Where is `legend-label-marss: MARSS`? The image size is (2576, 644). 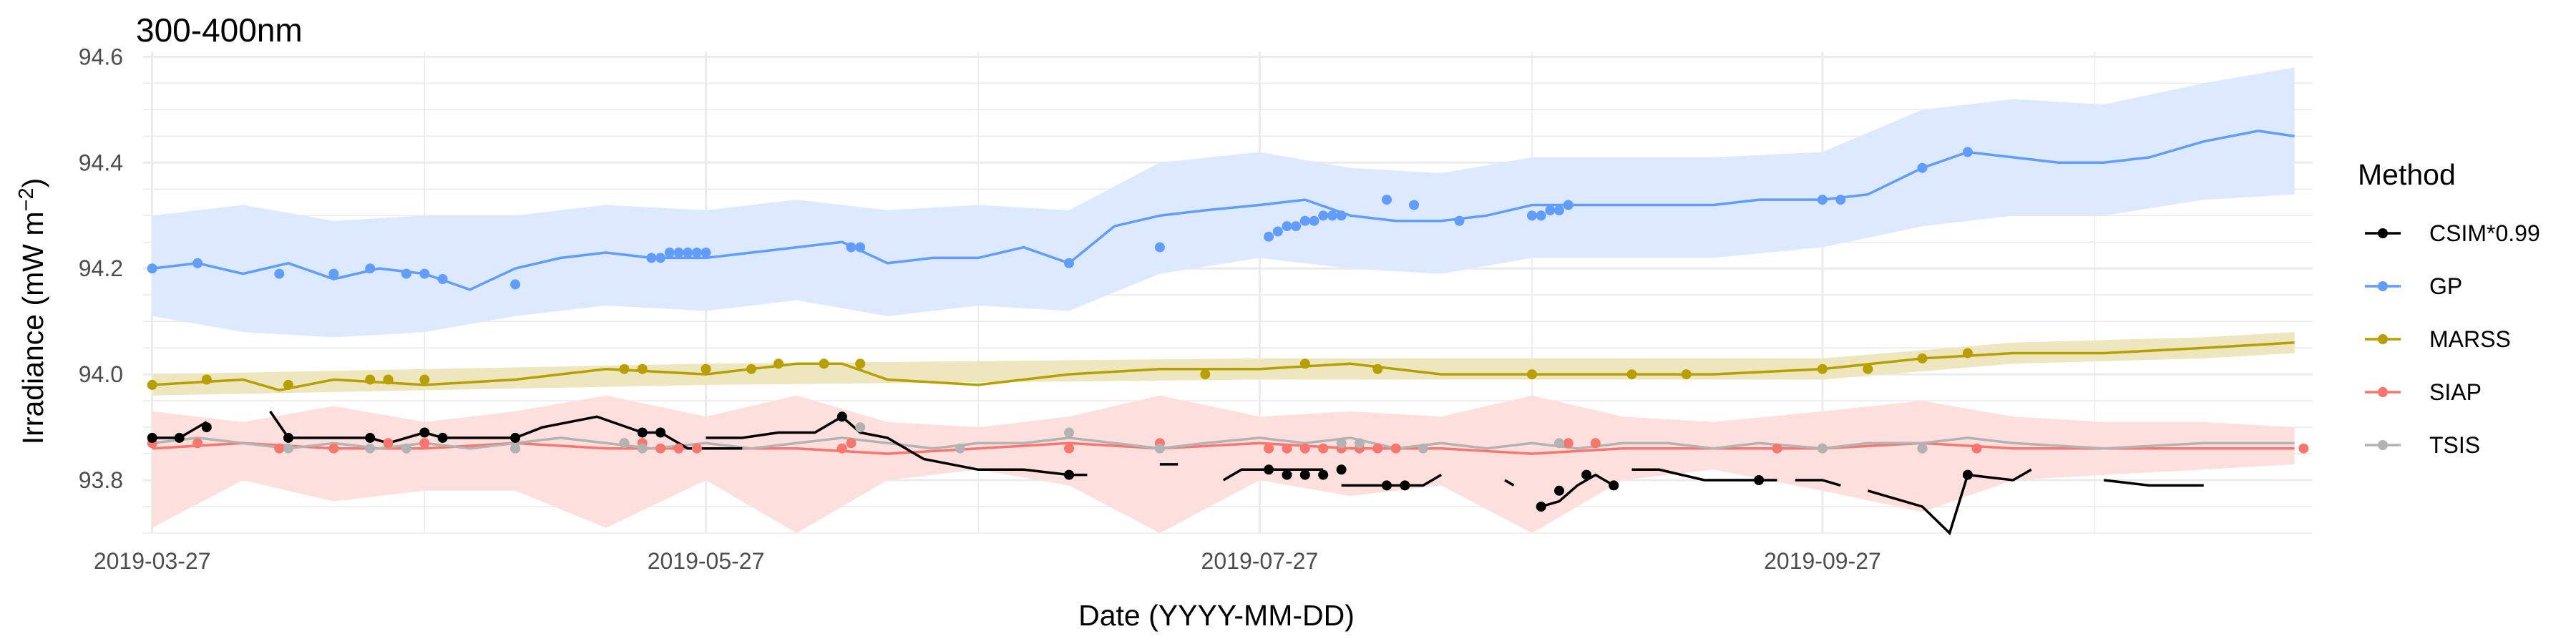 legend-label-marss: MARSS is located at coordinates (2470, 339).